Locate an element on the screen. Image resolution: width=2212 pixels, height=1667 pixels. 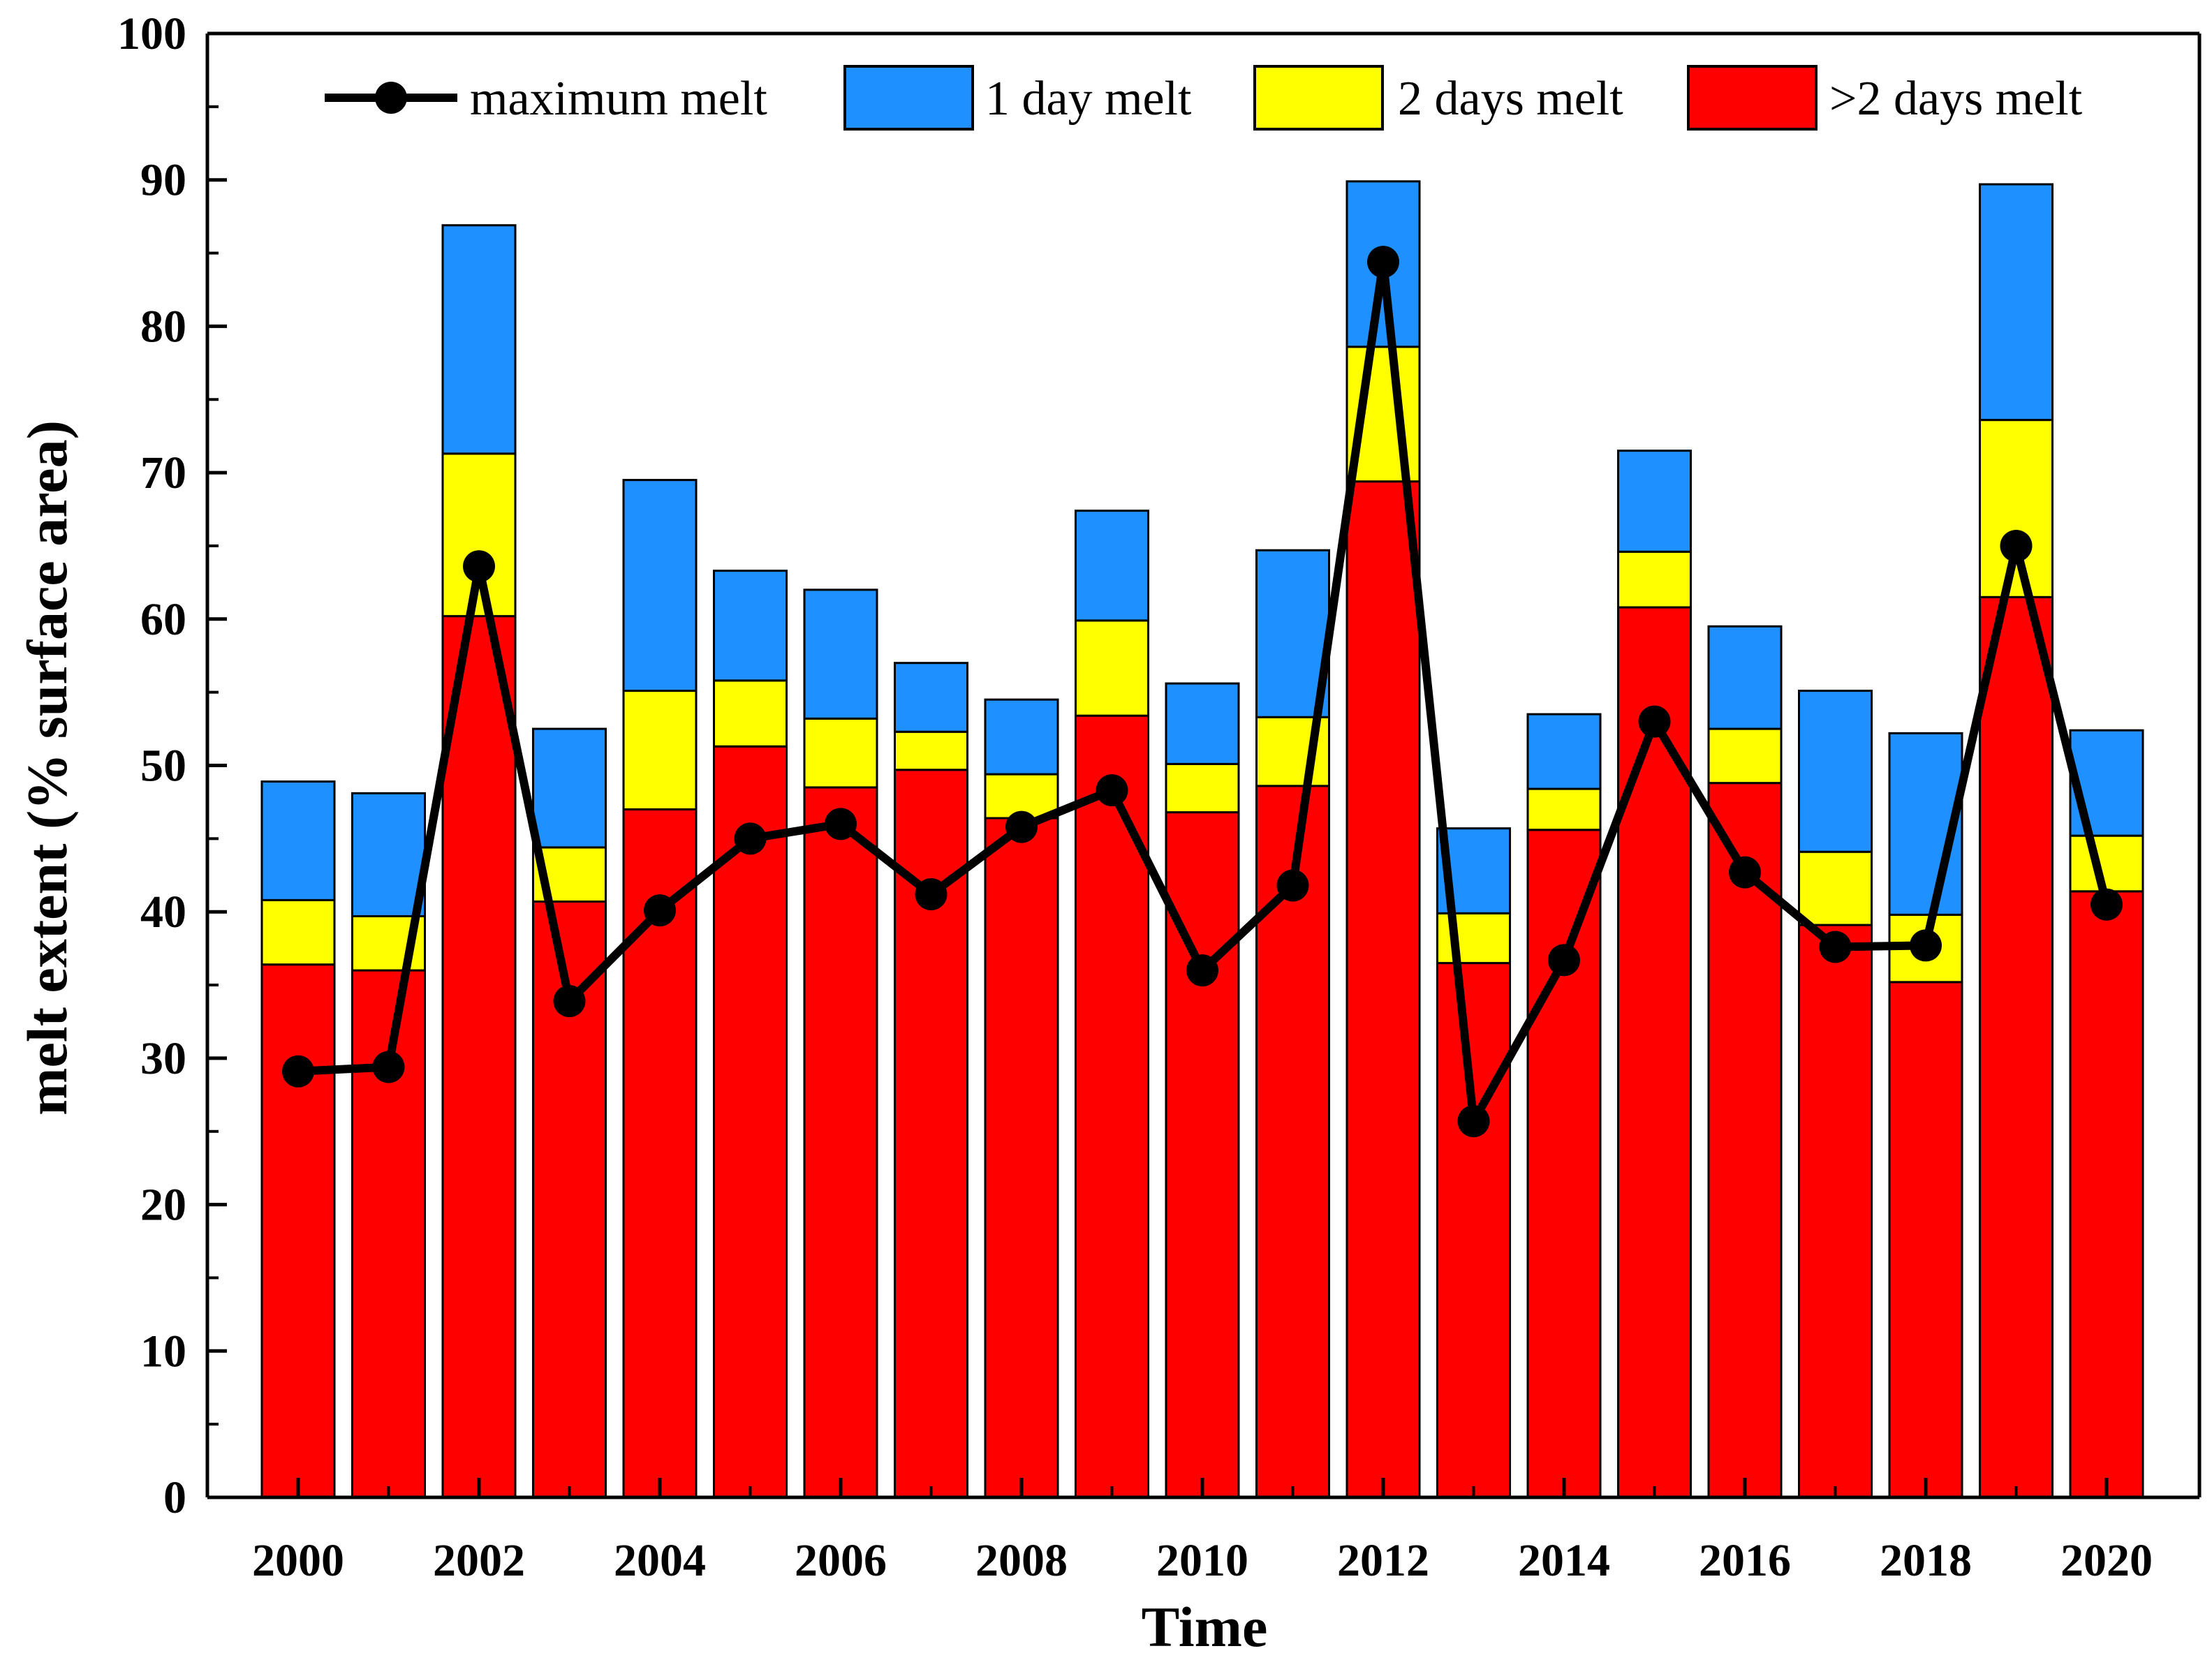
bar-1-day-melt-2004 is located at coordinates (660, 585).